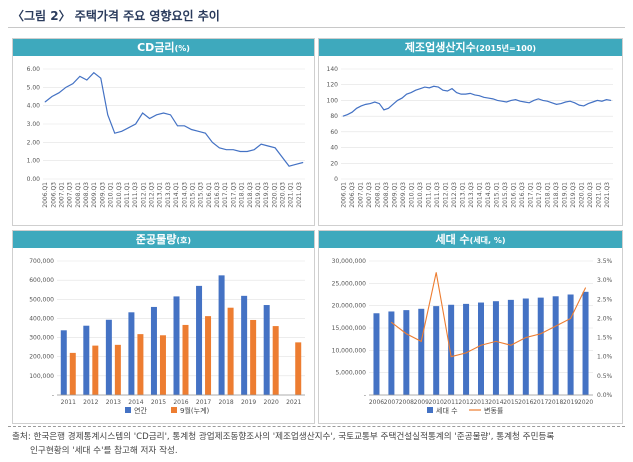  I want to click on households-x-tick: 2018, so click(555, 402).